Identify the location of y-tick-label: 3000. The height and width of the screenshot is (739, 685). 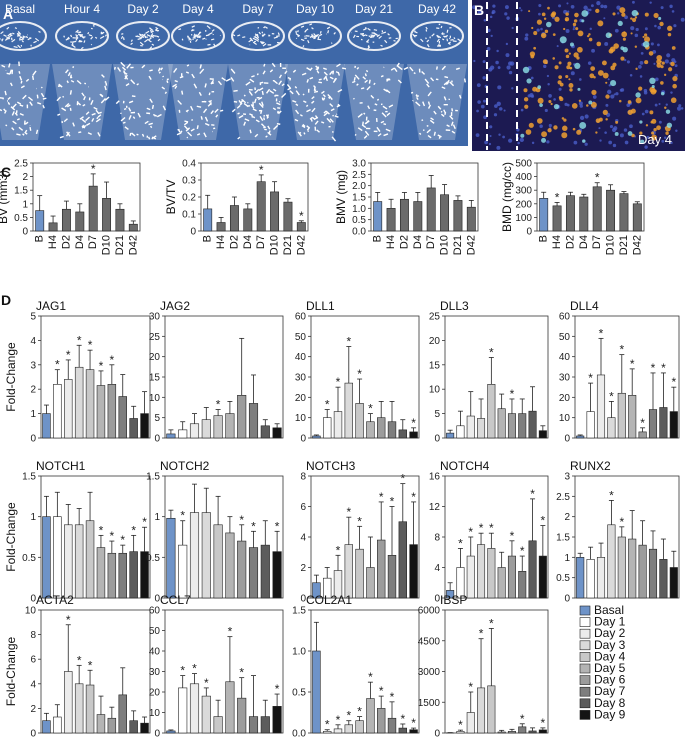
(429, 672).